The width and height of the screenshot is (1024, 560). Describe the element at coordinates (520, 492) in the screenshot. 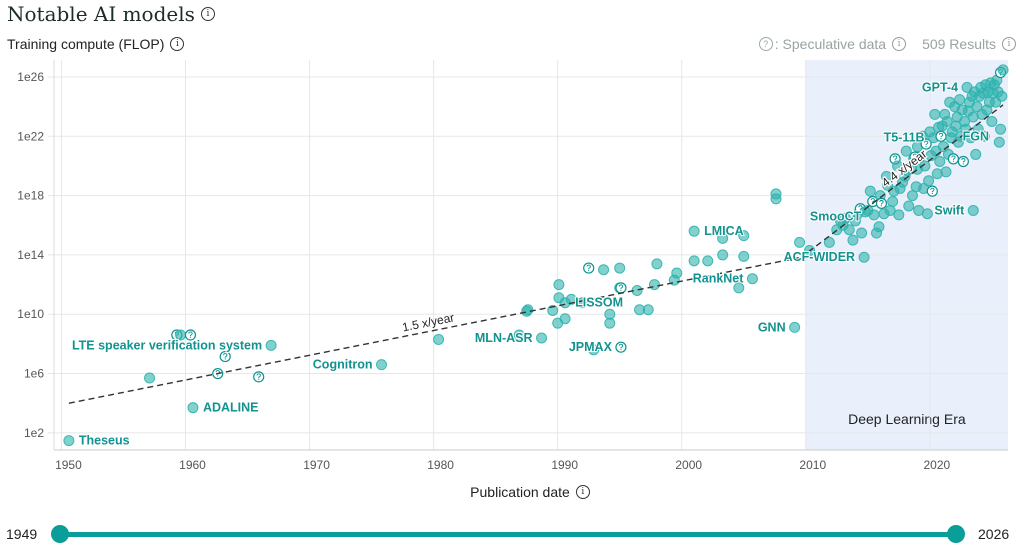

I see `x-axis-title-text: Publication date` at that location.